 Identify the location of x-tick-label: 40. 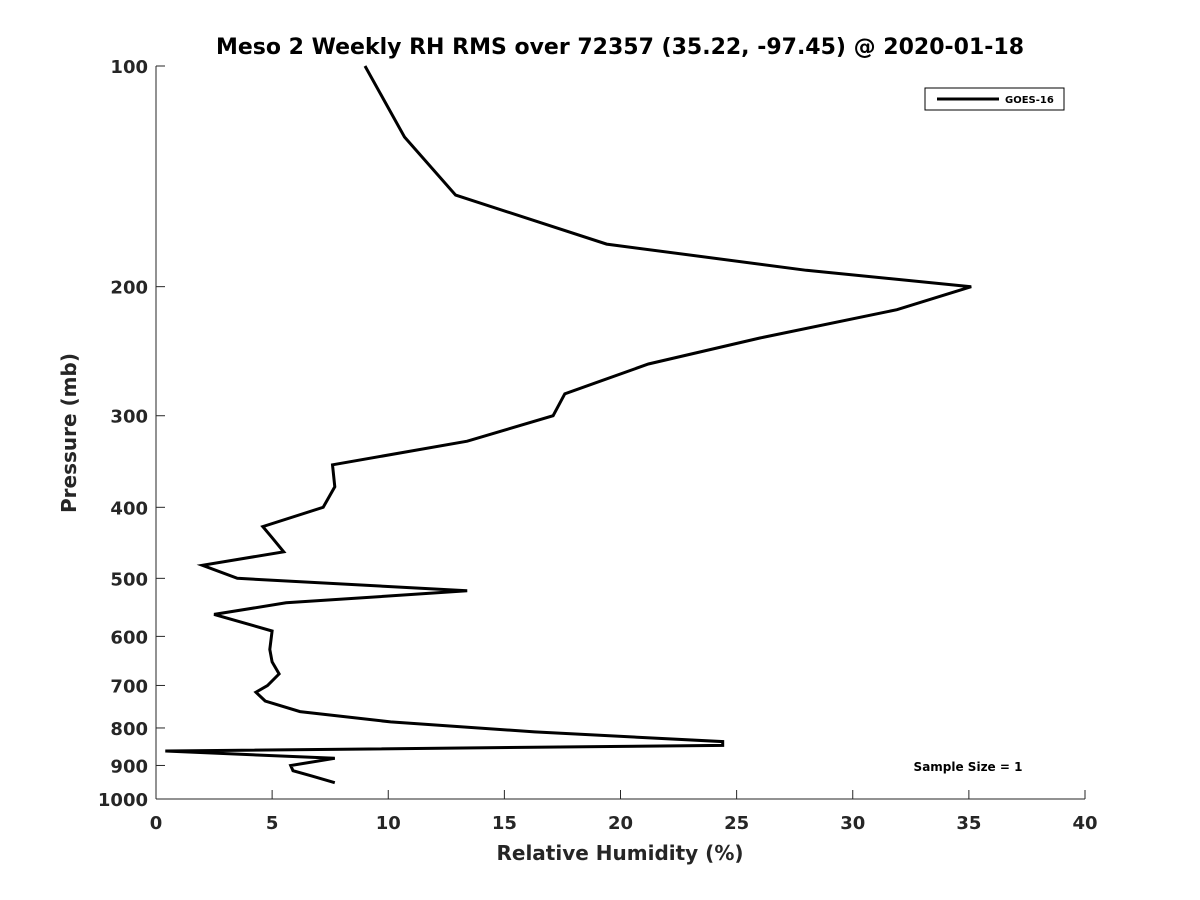
(1084, 823).